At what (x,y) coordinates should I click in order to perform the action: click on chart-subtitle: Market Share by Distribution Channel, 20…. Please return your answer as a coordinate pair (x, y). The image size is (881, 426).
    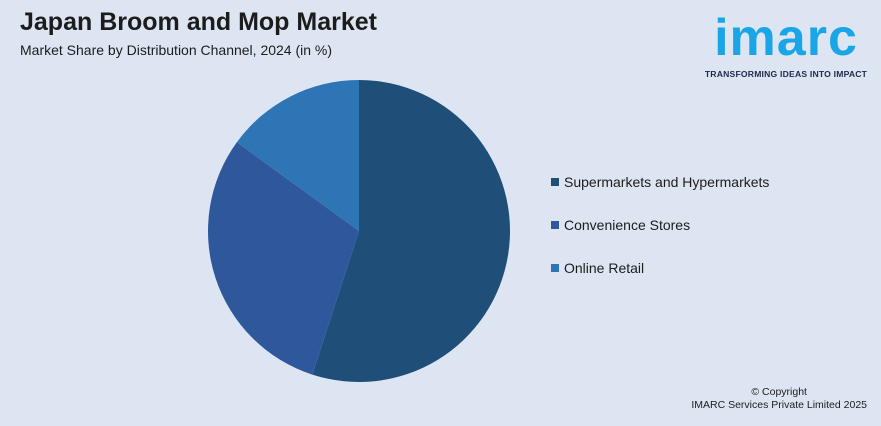
    Looking at the image, I should click on (176, 50).